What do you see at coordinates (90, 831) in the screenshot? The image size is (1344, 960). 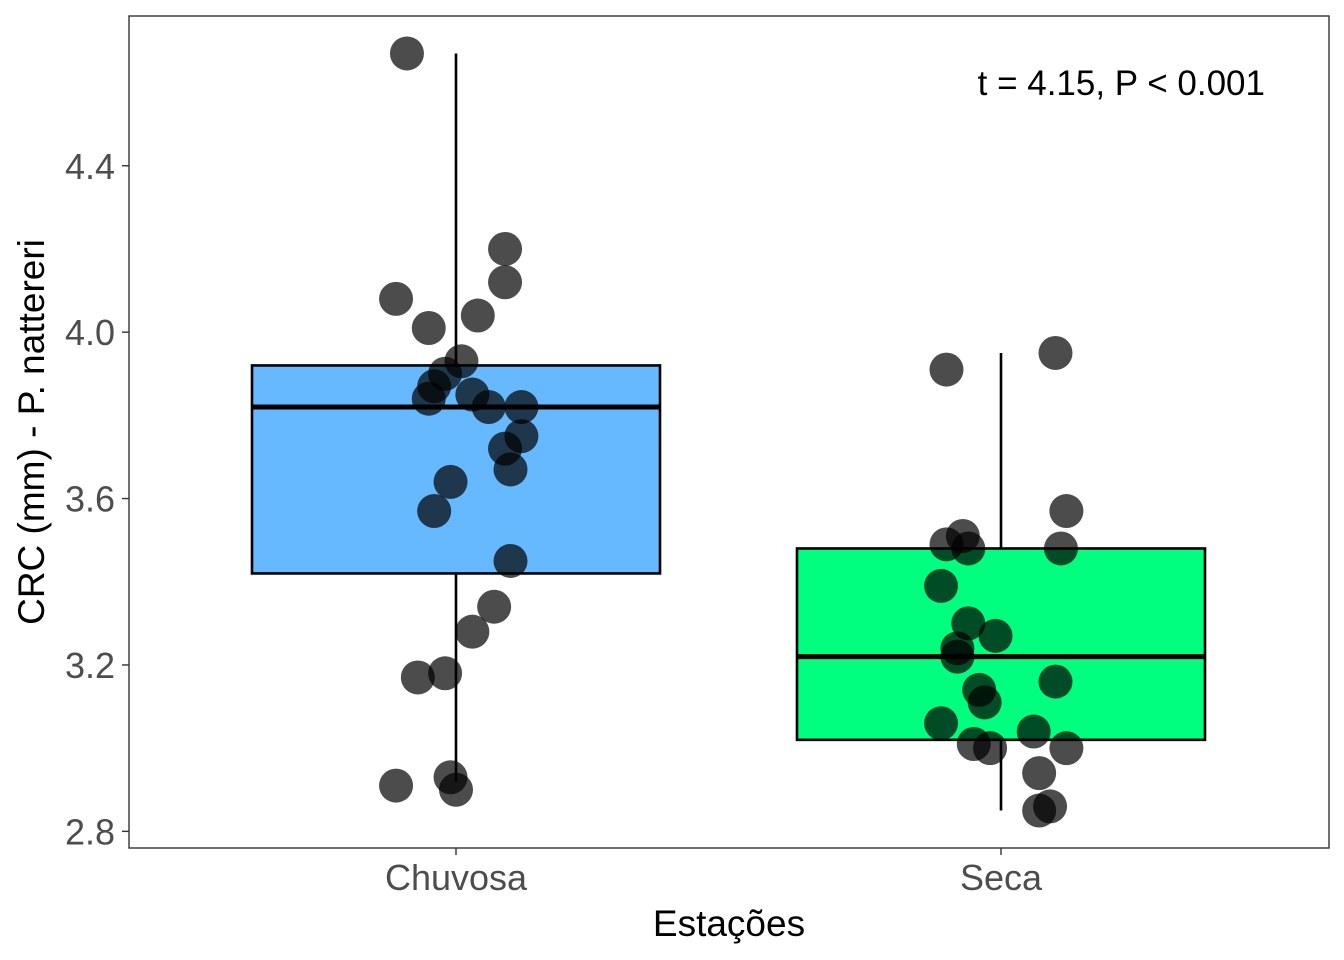 I see `y-tick-label: 2.8` at bounding box center [90, 831].